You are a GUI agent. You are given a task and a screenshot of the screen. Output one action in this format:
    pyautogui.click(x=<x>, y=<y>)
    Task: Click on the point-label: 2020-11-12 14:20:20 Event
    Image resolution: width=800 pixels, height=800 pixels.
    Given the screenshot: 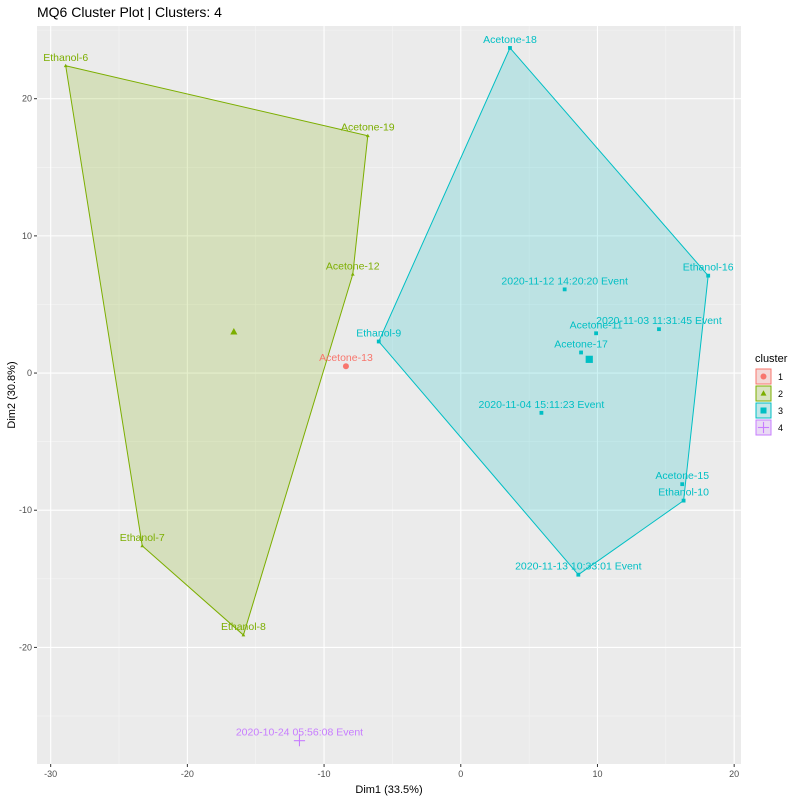 What is the action you would take?
    pyautogui.click(x=564, y=281)
    